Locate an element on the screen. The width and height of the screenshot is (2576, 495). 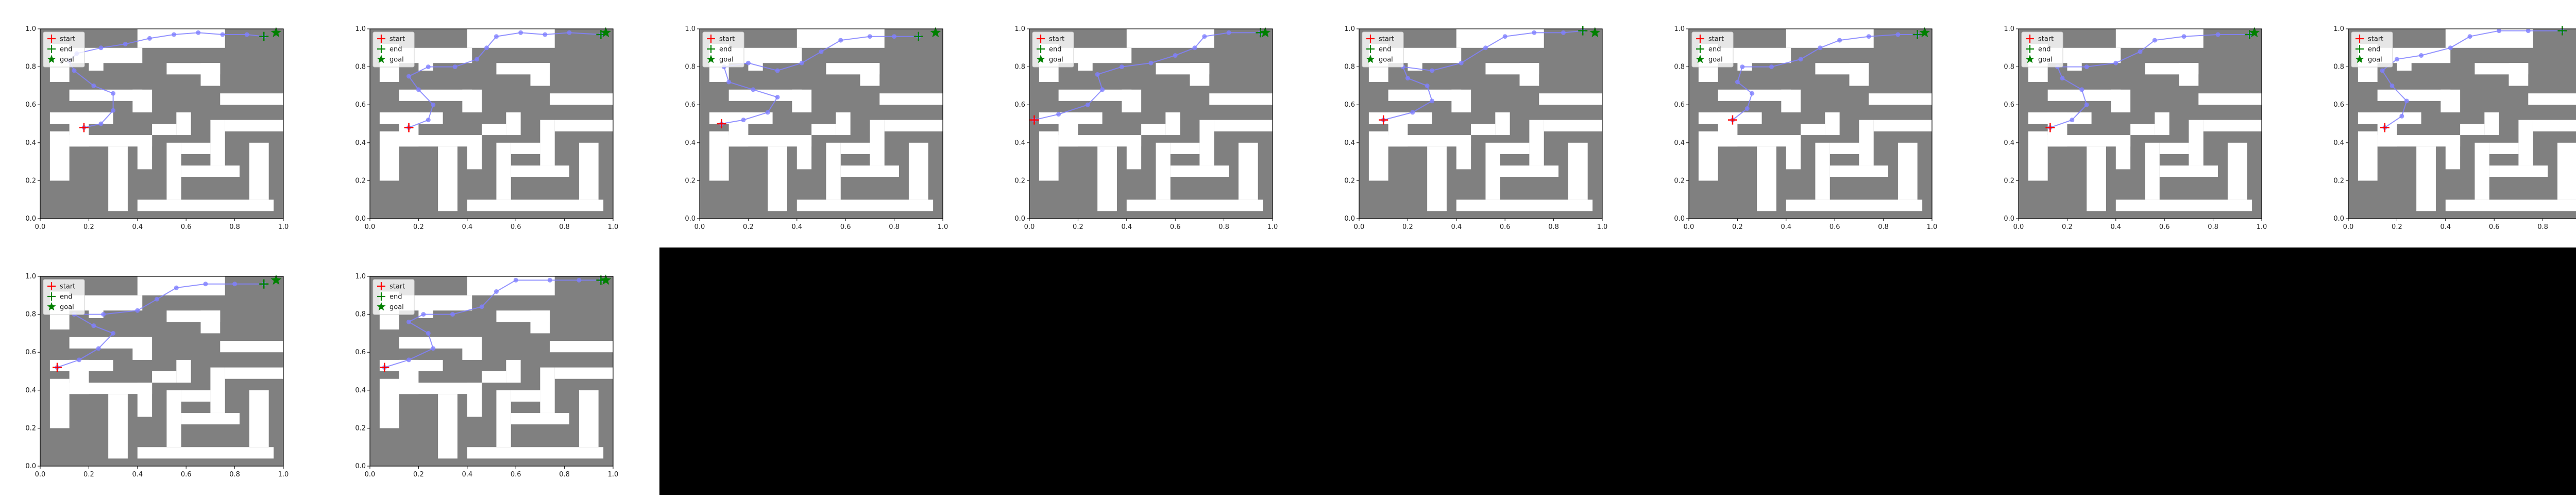
y-tick-label: 0.0 is located at coordinates (1349, 219).